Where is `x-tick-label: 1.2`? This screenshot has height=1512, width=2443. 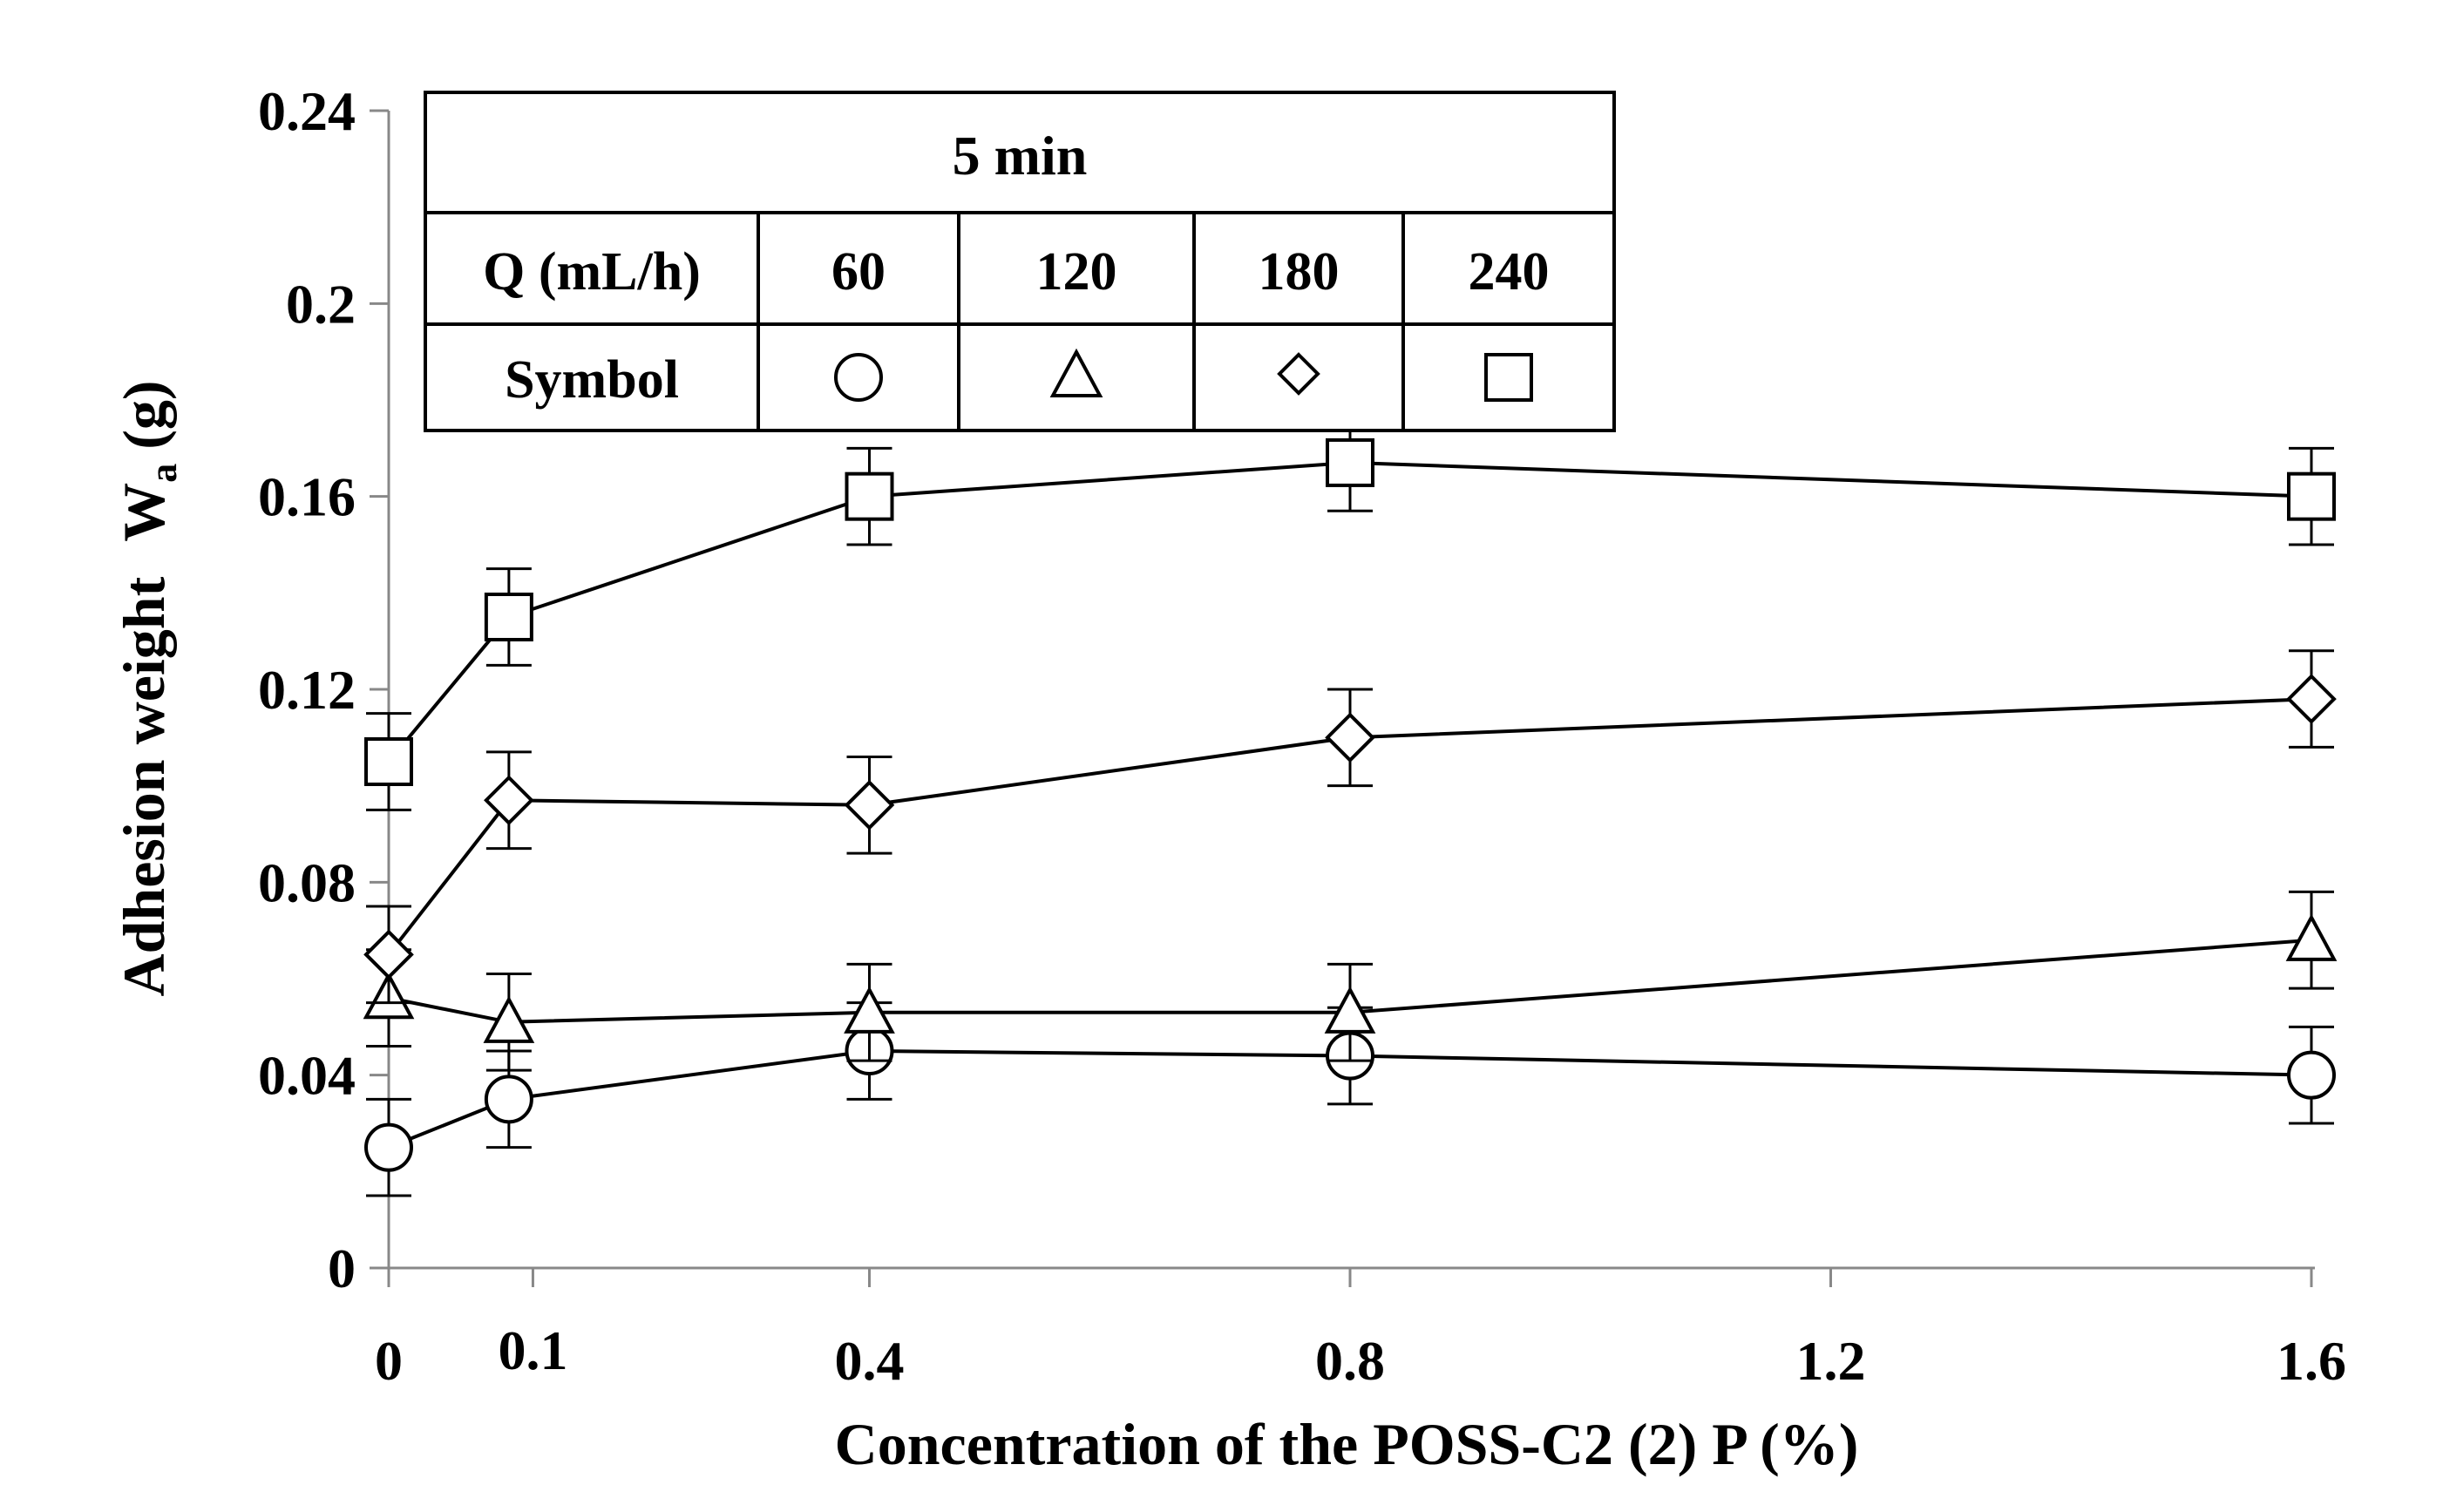
x-tick-label: 1.2 is located at coordinates (1831, 1361).